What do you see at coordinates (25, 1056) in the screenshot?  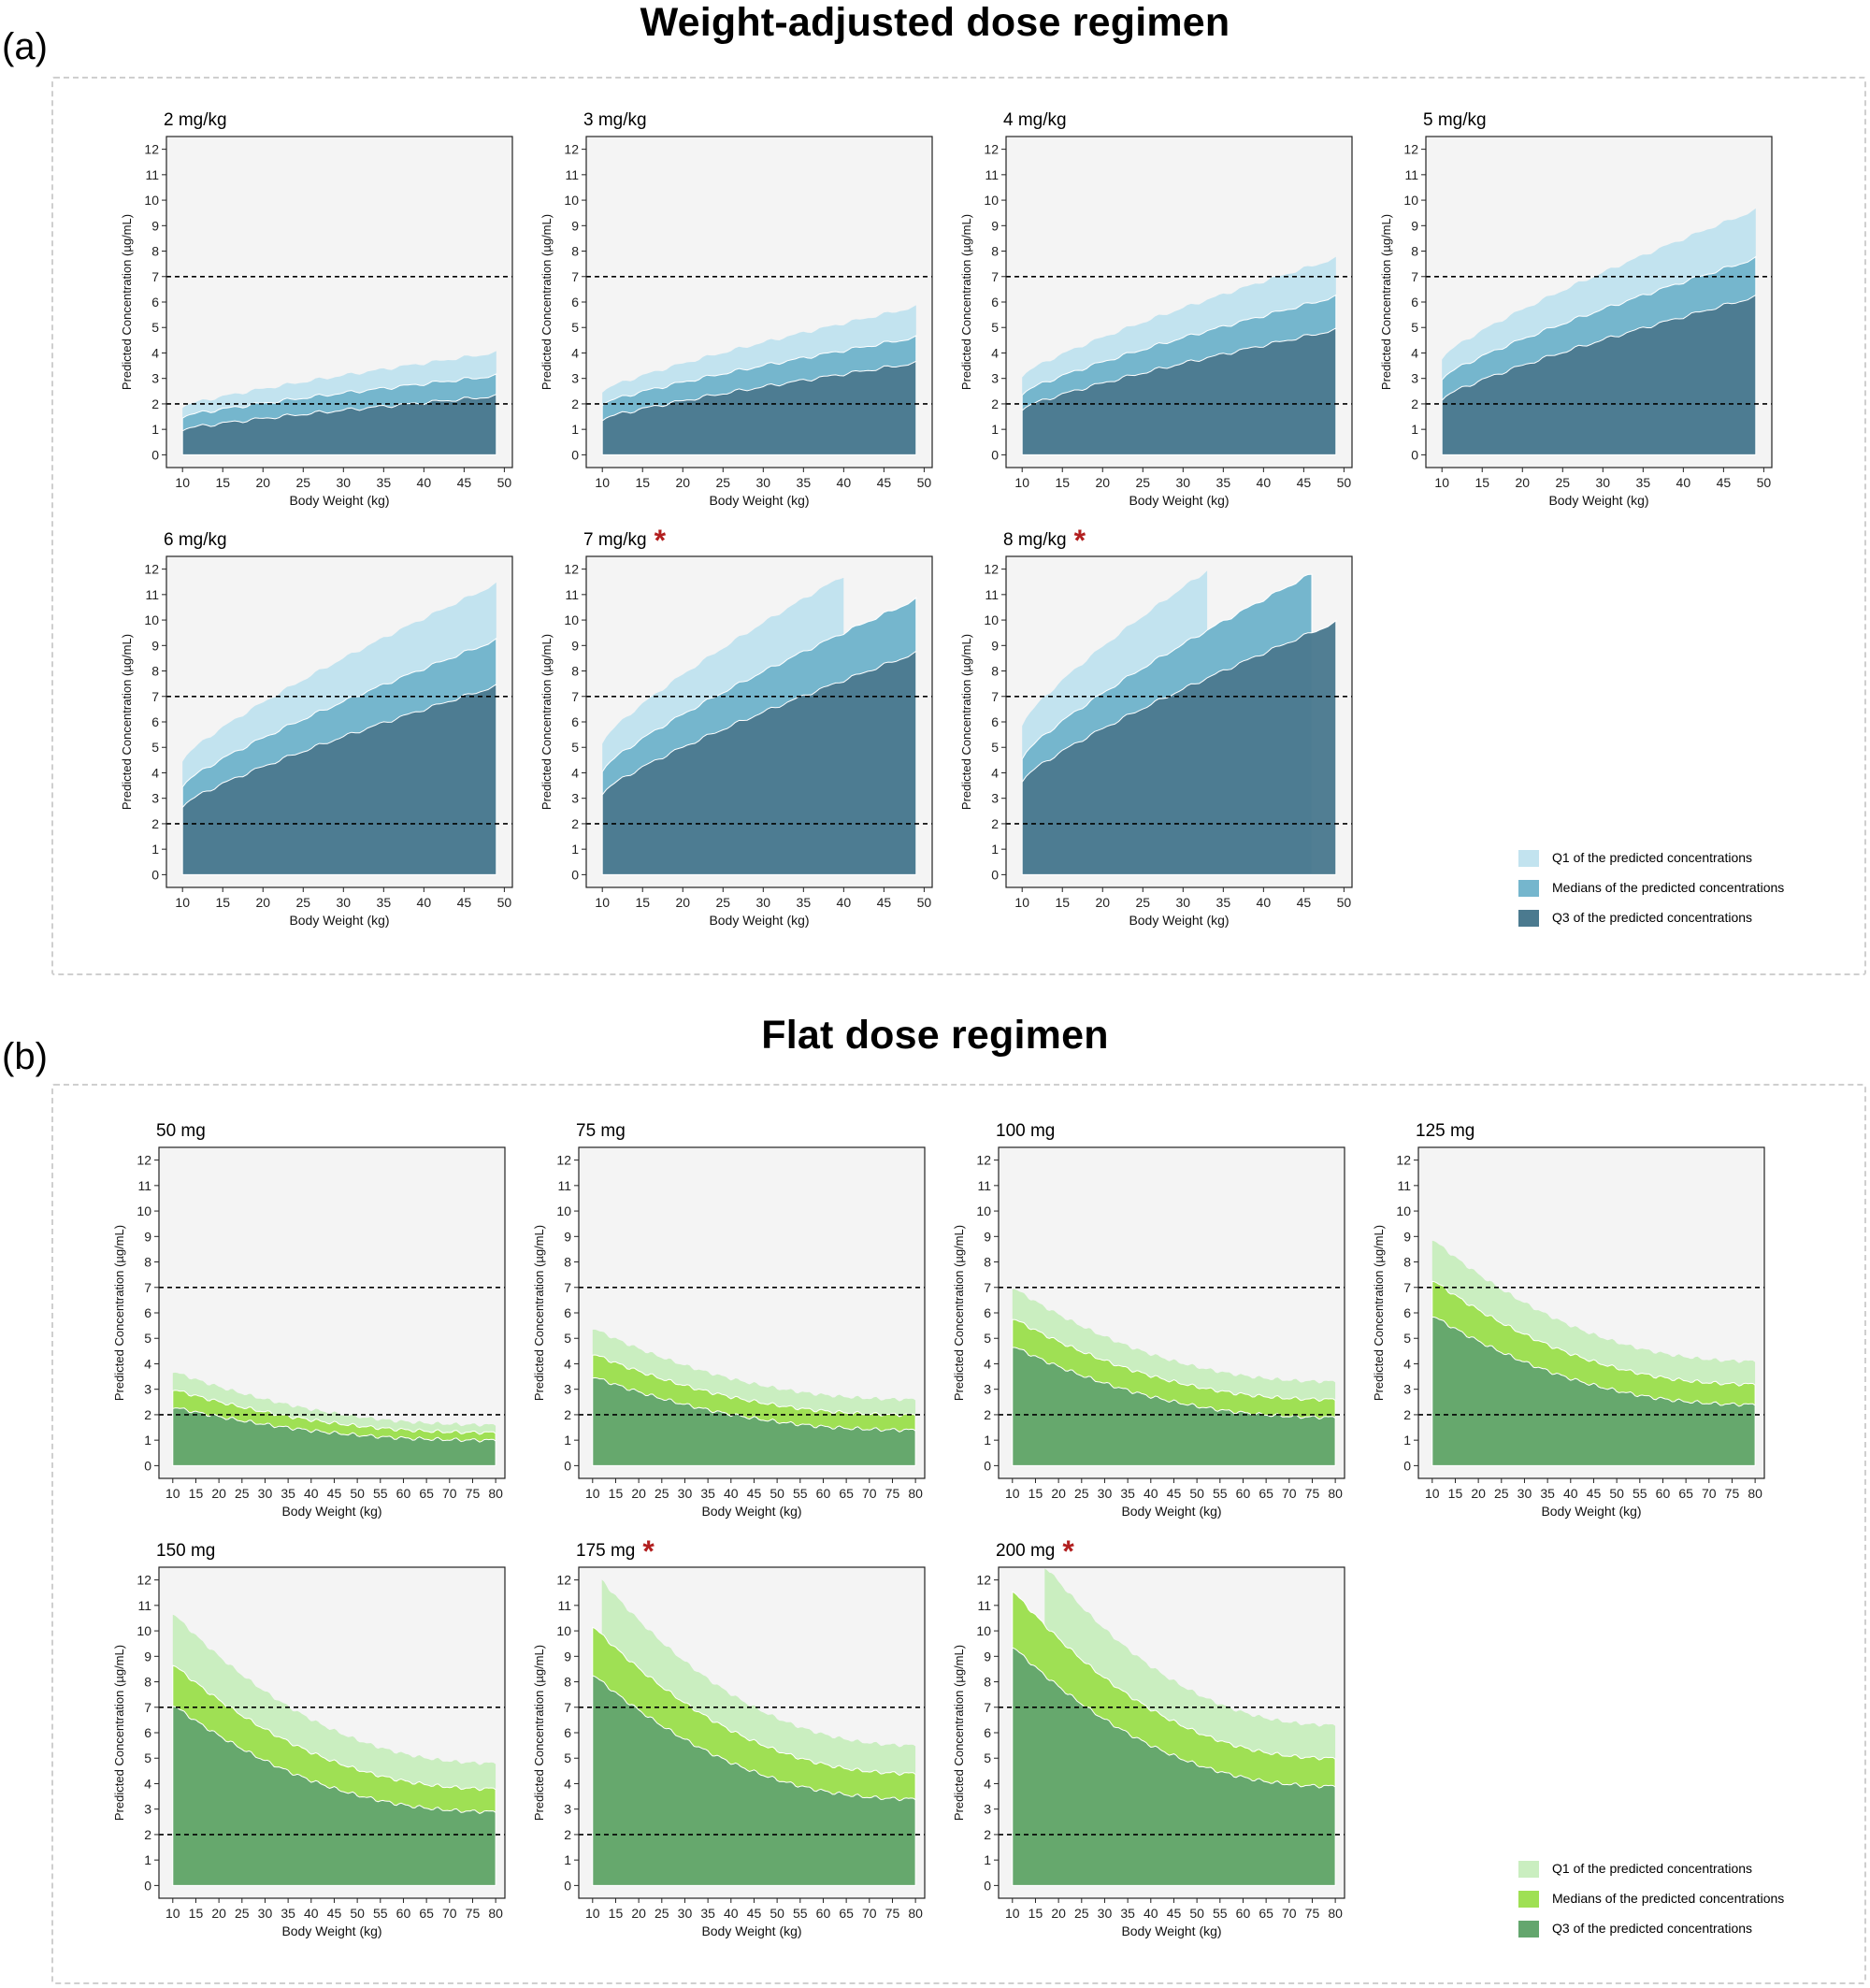 I see `section-b-label: (b)` at bounding box center [25, 1056].